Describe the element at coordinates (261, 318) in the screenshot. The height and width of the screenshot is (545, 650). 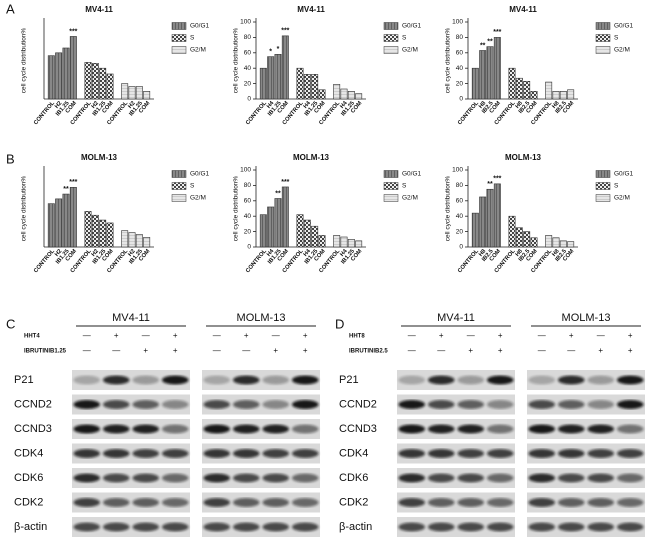
I see `cell-line-label: MOLM-13` at that location.